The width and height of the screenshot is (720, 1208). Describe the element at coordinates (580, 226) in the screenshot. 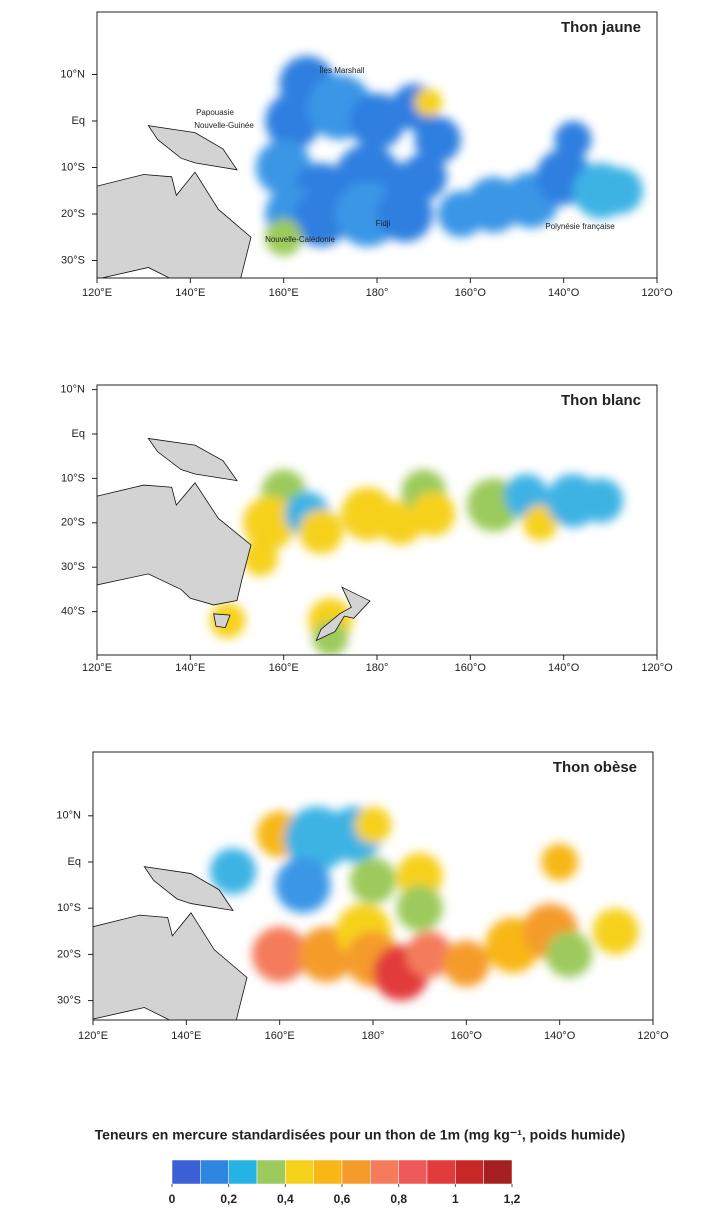

I see `place-label: Polynésie française` at that location.